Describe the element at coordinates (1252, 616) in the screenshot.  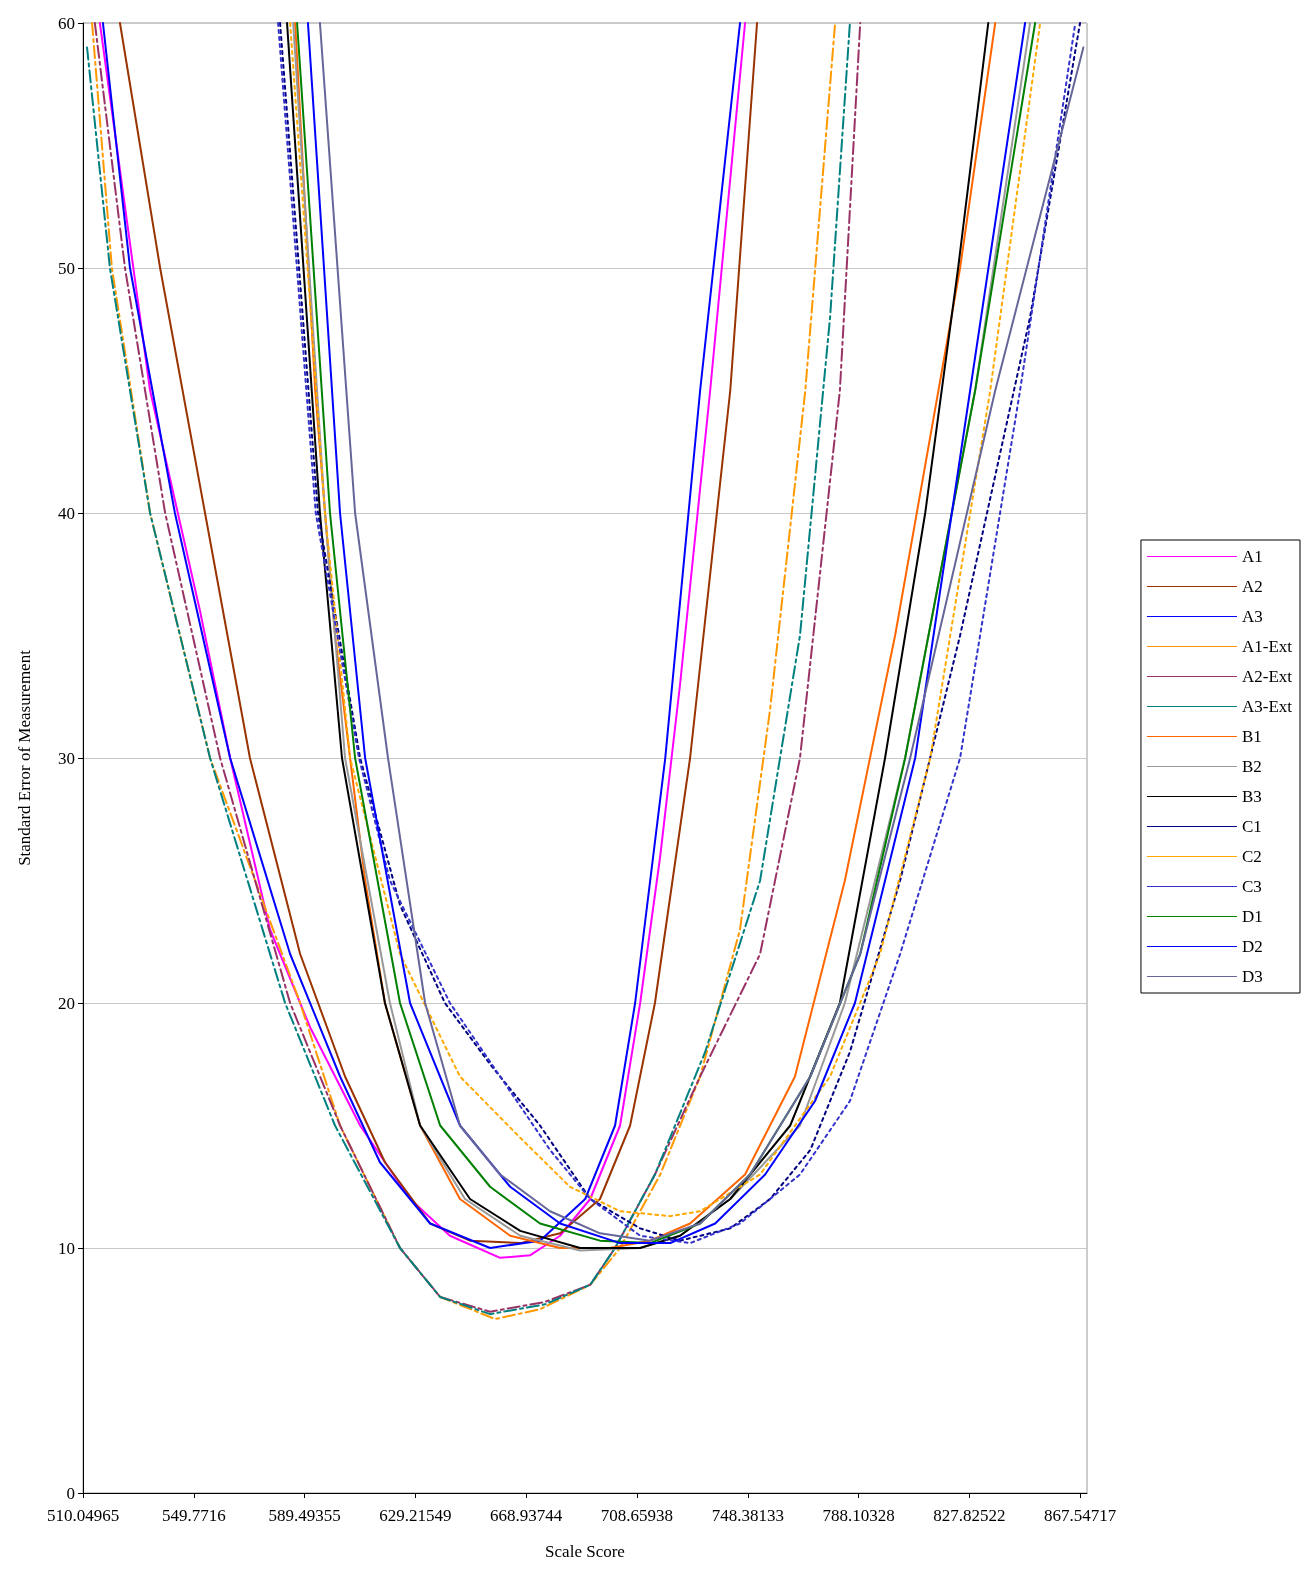
I see `text: A3` at that location.